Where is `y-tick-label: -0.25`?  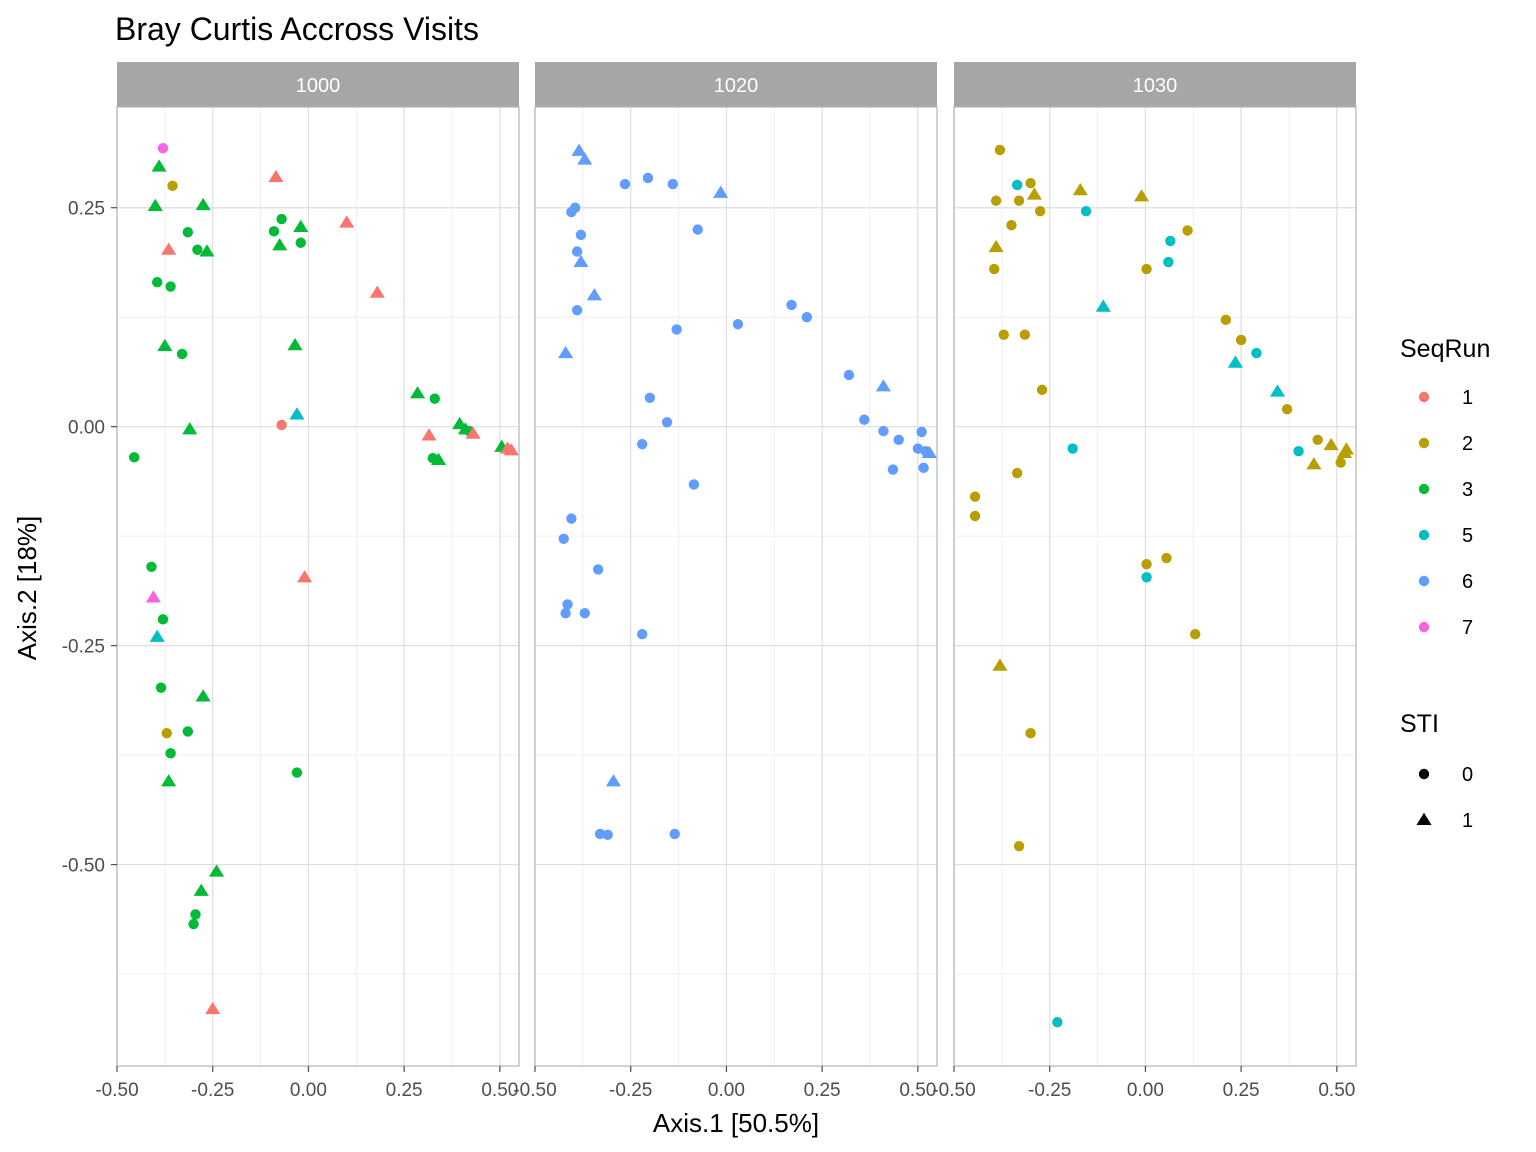
y-tick-label: -0.25 is located at coordinates (83, 647).